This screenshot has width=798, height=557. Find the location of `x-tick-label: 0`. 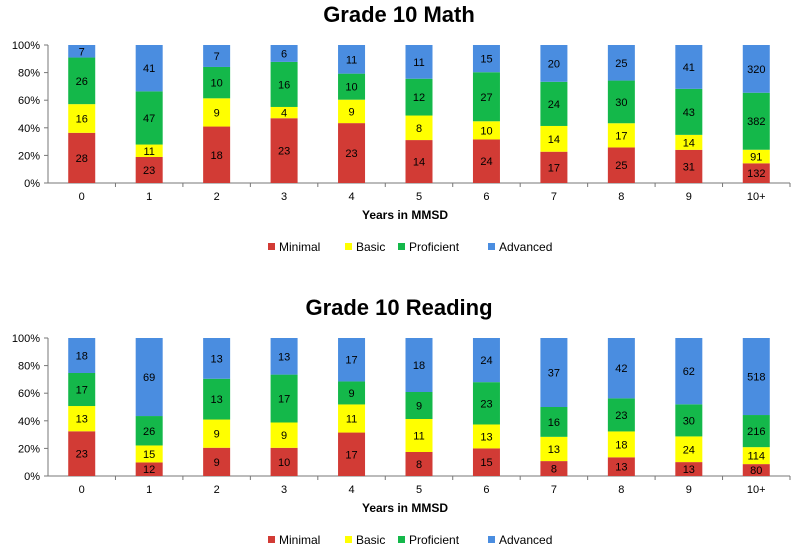

x-tick-label: 0 is located at coordinates (82, 197).